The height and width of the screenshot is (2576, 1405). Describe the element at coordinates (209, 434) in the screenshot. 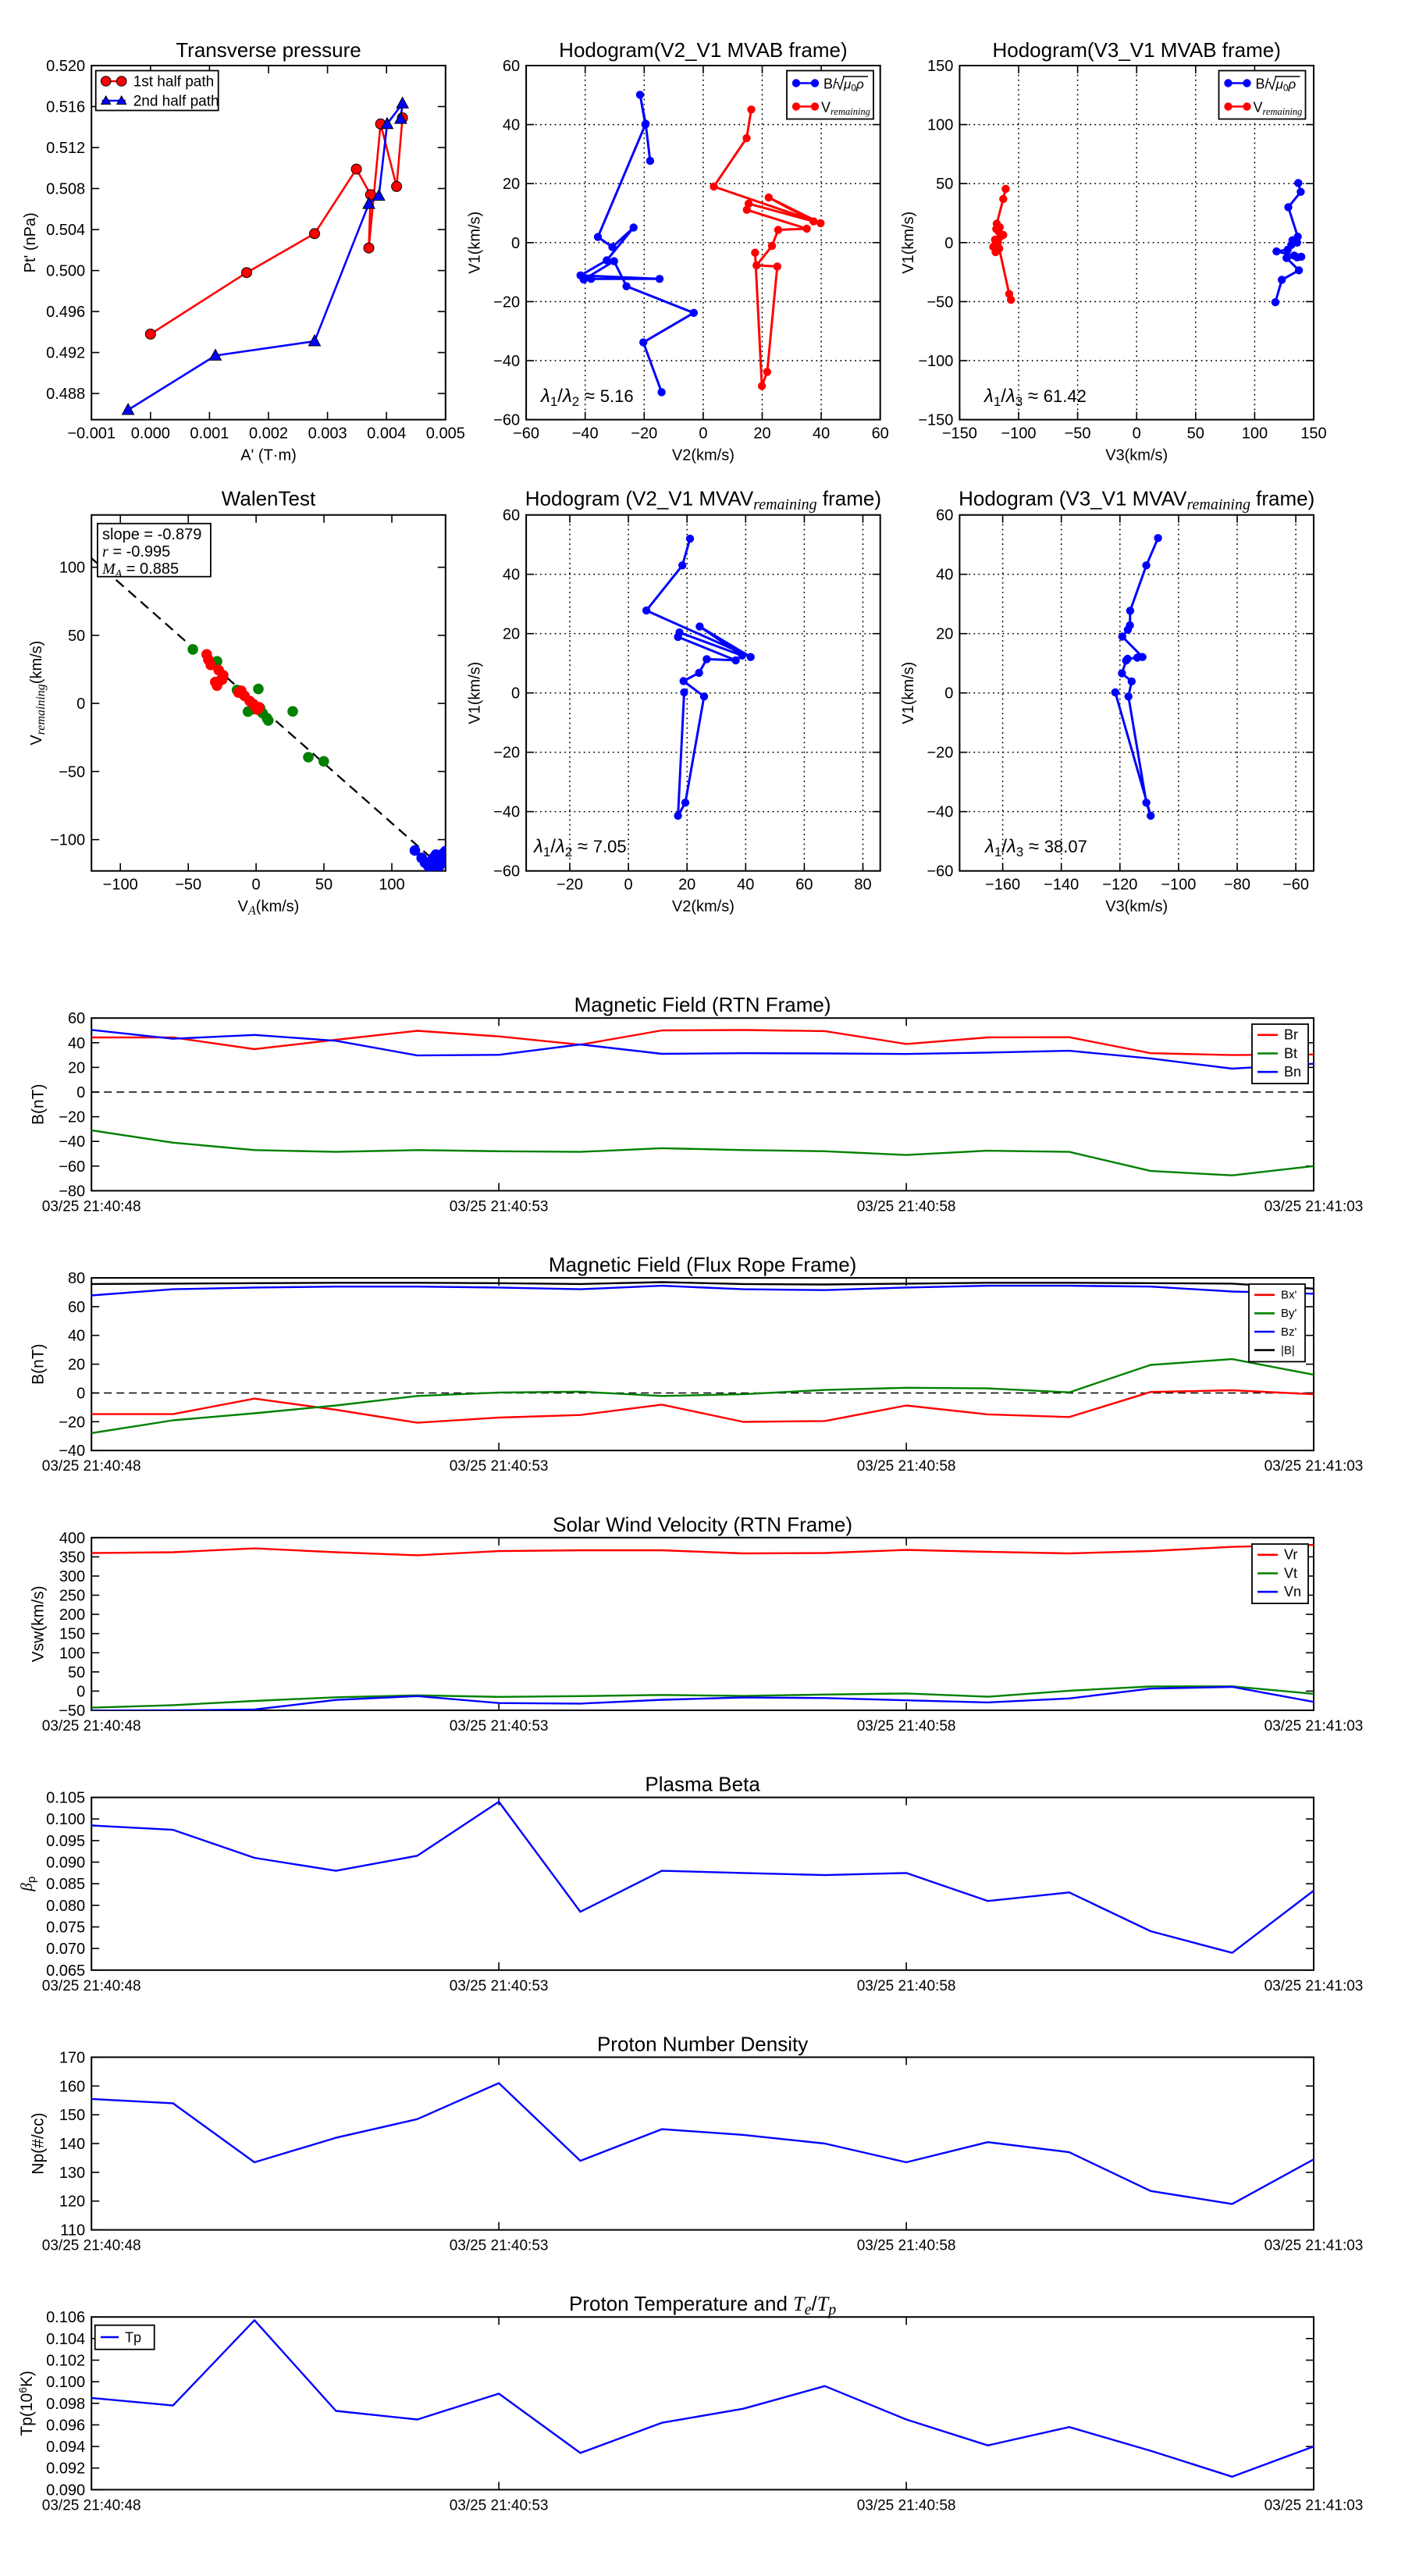

I see `svg-text: 0.001` at that location.